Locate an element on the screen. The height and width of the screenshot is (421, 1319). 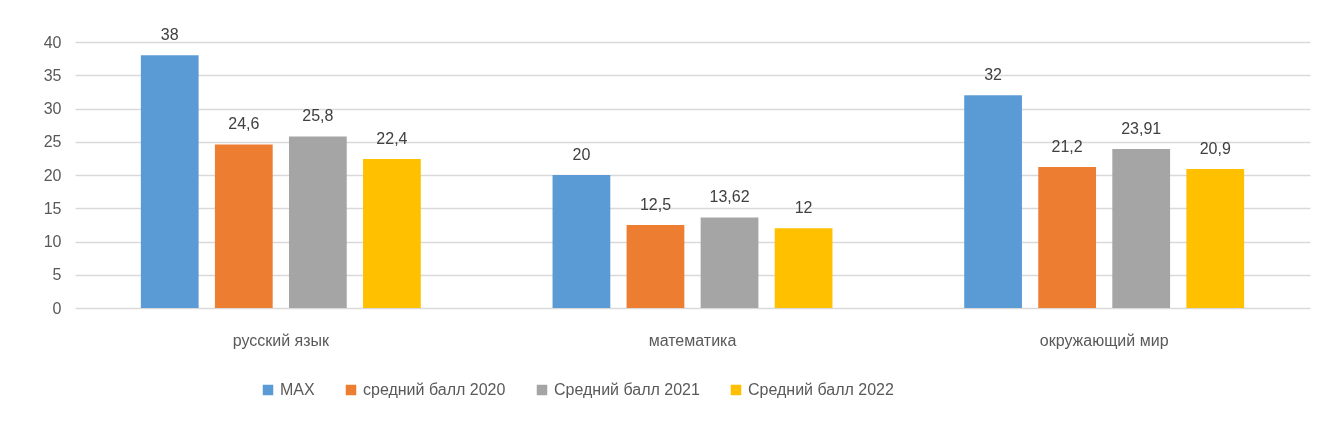
x-tick-label: окружающий мир is located at coordinates (1104, 340).